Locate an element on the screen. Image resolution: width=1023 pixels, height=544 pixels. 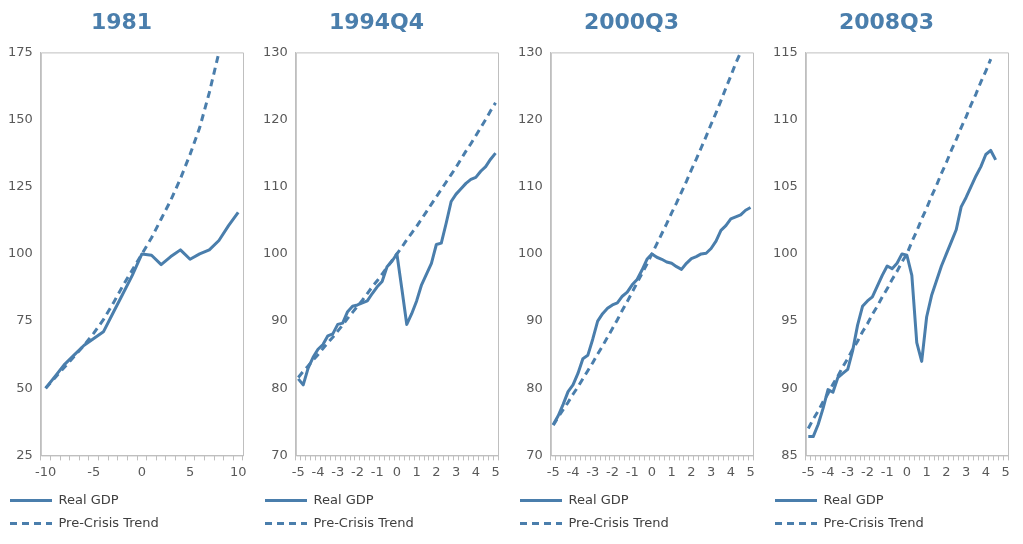
y-tick-label: 50 is located at coordinates (24, 387).